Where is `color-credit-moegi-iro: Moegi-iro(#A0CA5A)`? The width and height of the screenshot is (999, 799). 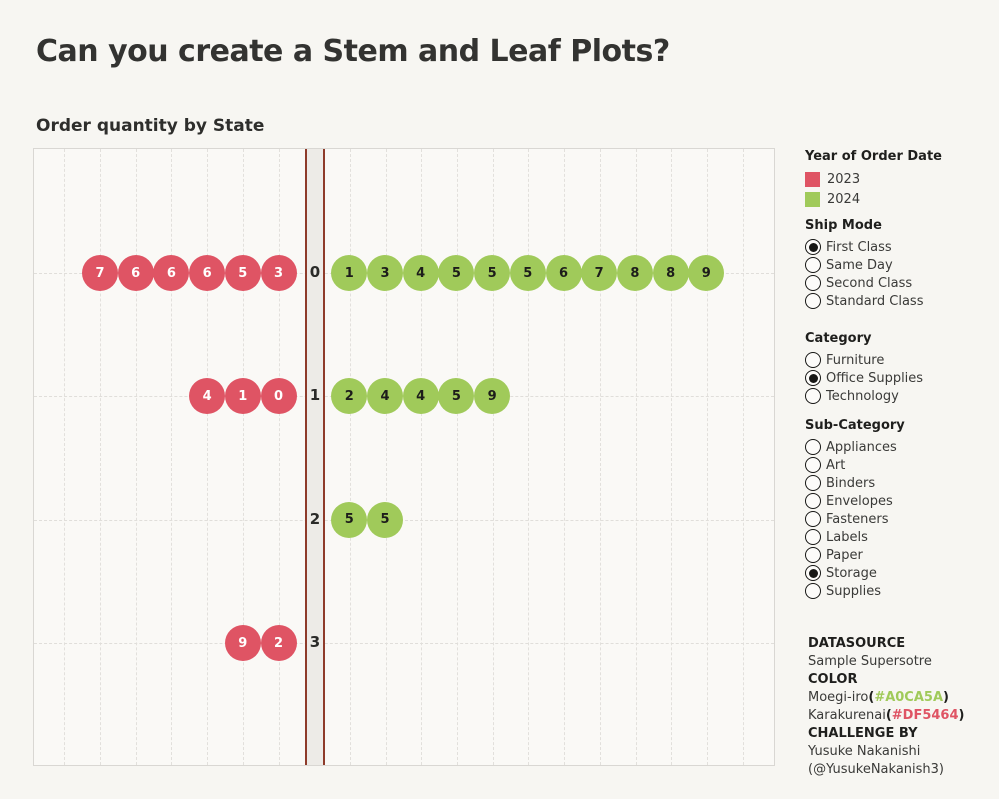 color-credit-moegi-iro: Moegi-iro(#A0CA5A) is located at coordinates (878, 697).